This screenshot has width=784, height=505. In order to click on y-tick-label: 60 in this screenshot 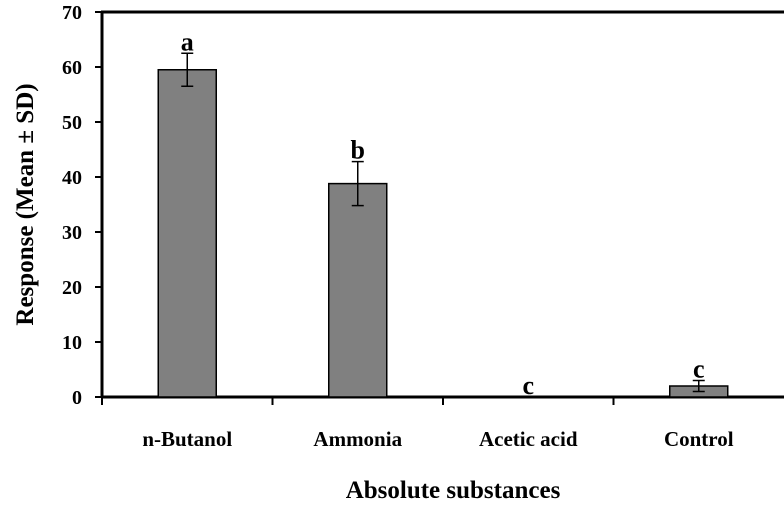, I will do `click(72, 68)`.